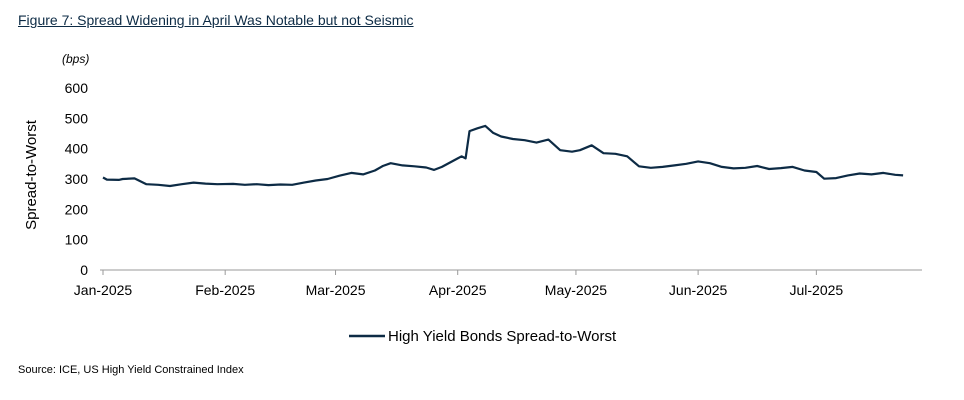 The width and height of the screenshot is (964, 400). What do you see at coordinates (77, 240) in the screenshot?
I see `y-tick-label: 100` at bounding box center [77, 240].